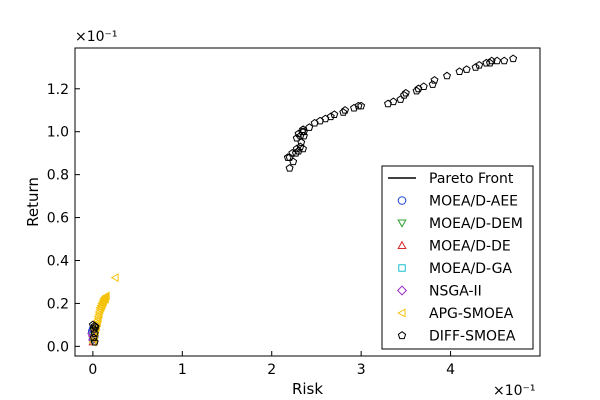 This screenshot has height=400, width=600. I want to click on legend-label: DIFF-SMOEA, so click(472, 337).